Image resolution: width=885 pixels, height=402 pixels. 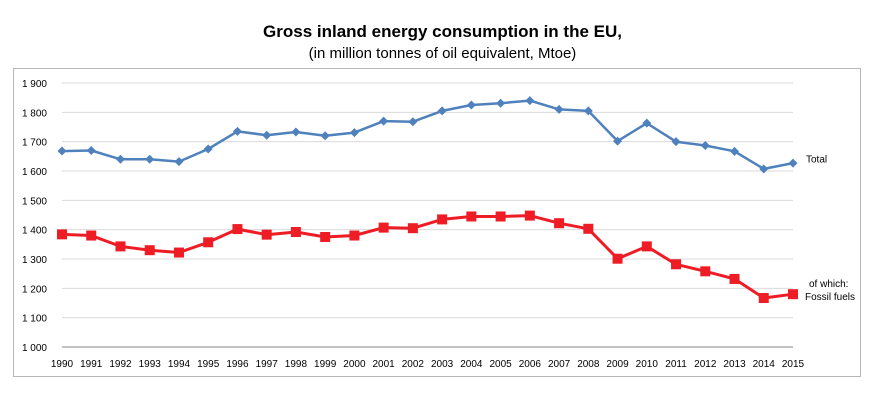 What do you see at coordinates (237, 364) in the screenshot?
I see `x-tick-label: 1996` at bounding box center [237, 364].